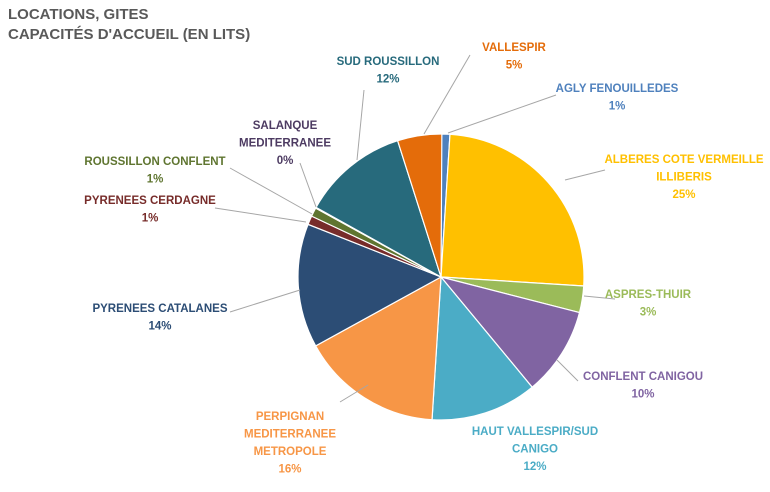 The width and height of the screenshot is (770, 492). What do you see at coordinates (285, 126) in the screenshot?
I see `slice-name-label: SALANQUE` at bounding box center [285, 126].